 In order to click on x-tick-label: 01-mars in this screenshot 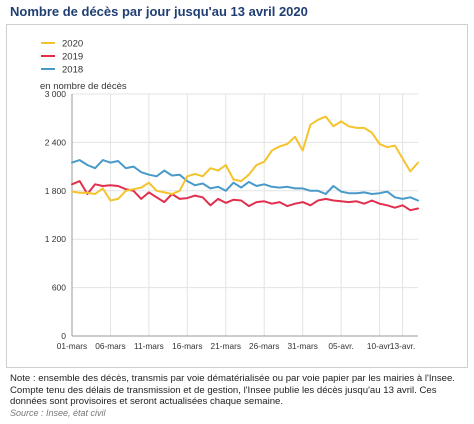, I will do `click(72, 346)`.